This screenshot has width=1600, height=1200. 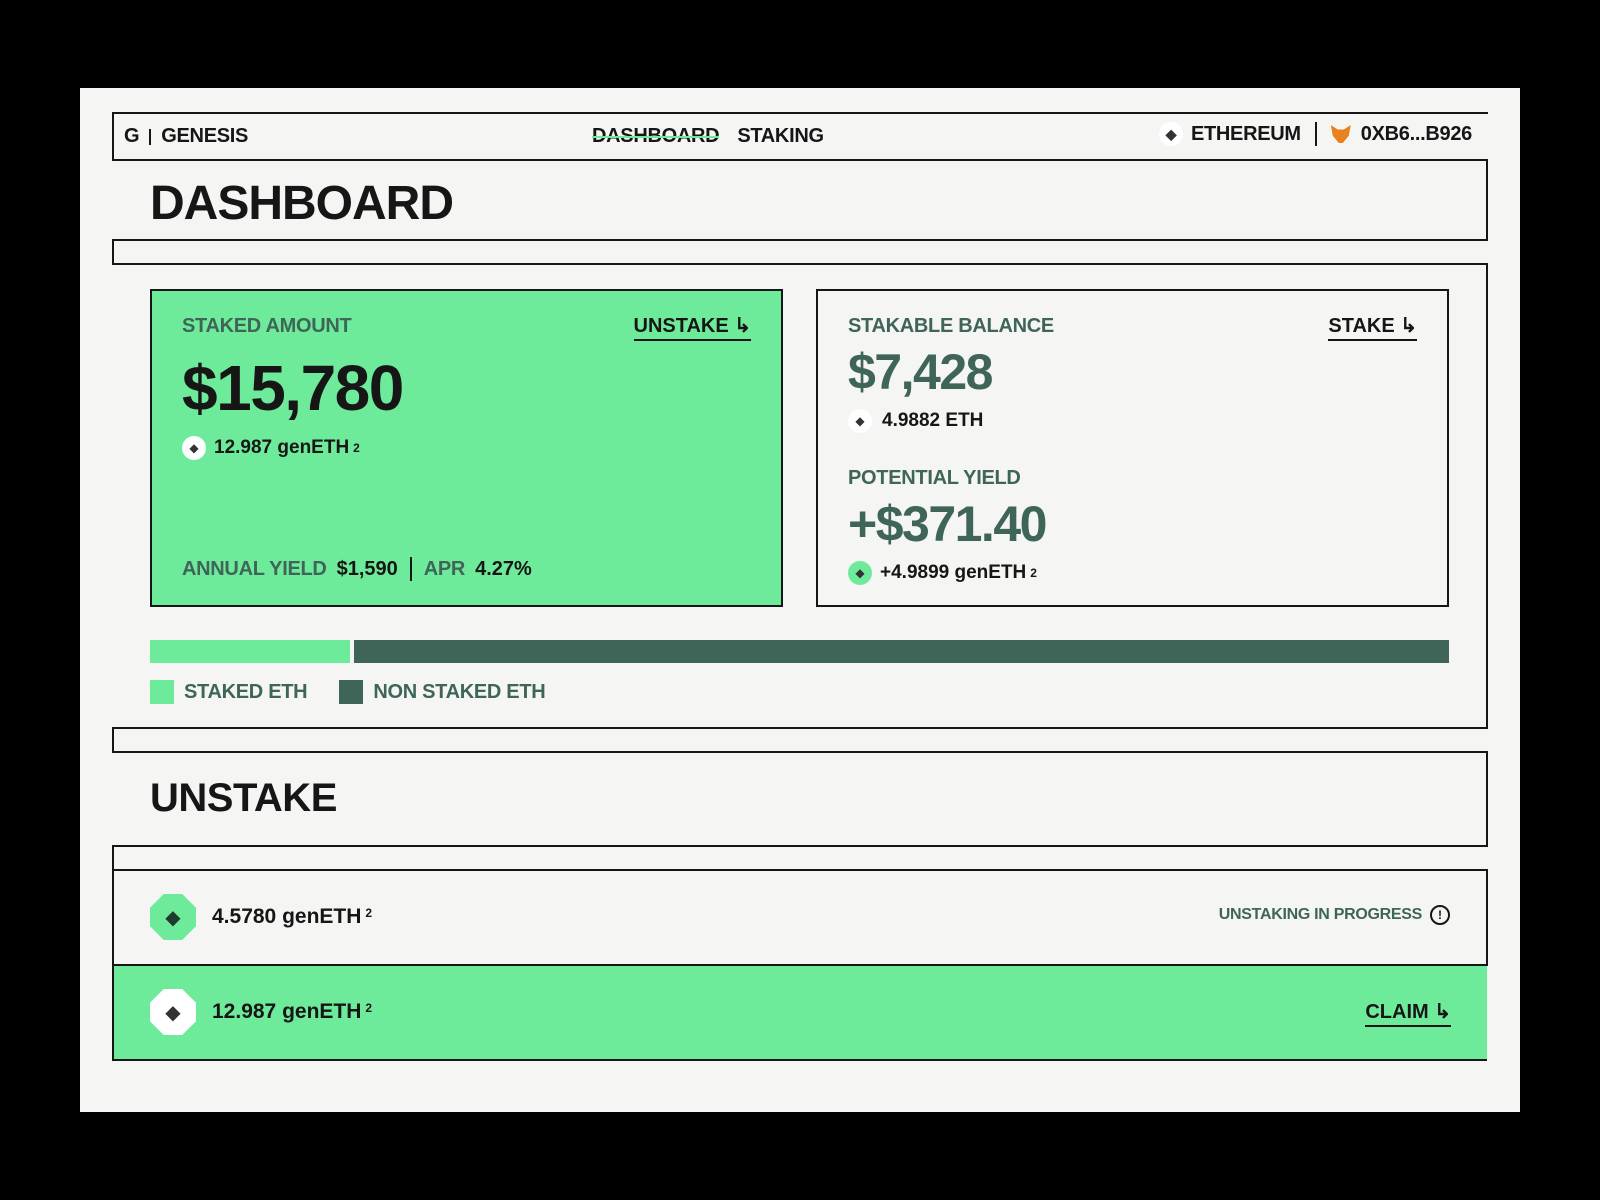 What do you see at coordinates (1416, 133) in the screenshot?
I see `wallet-address: 0XB6...B926` at bounding box center [1416, 133].